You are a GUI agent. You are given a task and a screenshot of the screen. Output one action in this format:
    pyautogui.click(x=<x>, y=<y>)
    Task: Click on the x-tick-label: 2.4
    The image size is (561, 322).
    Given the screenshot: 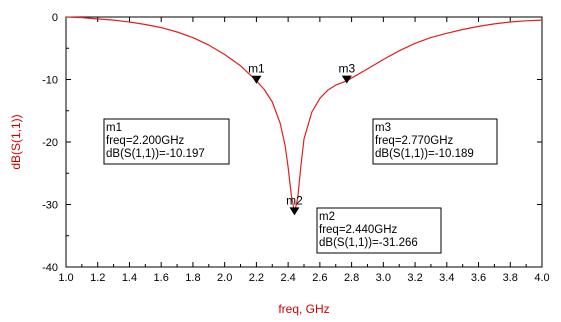 What is the action you would take?
    pyautogui.click(x=287, y=278)
    